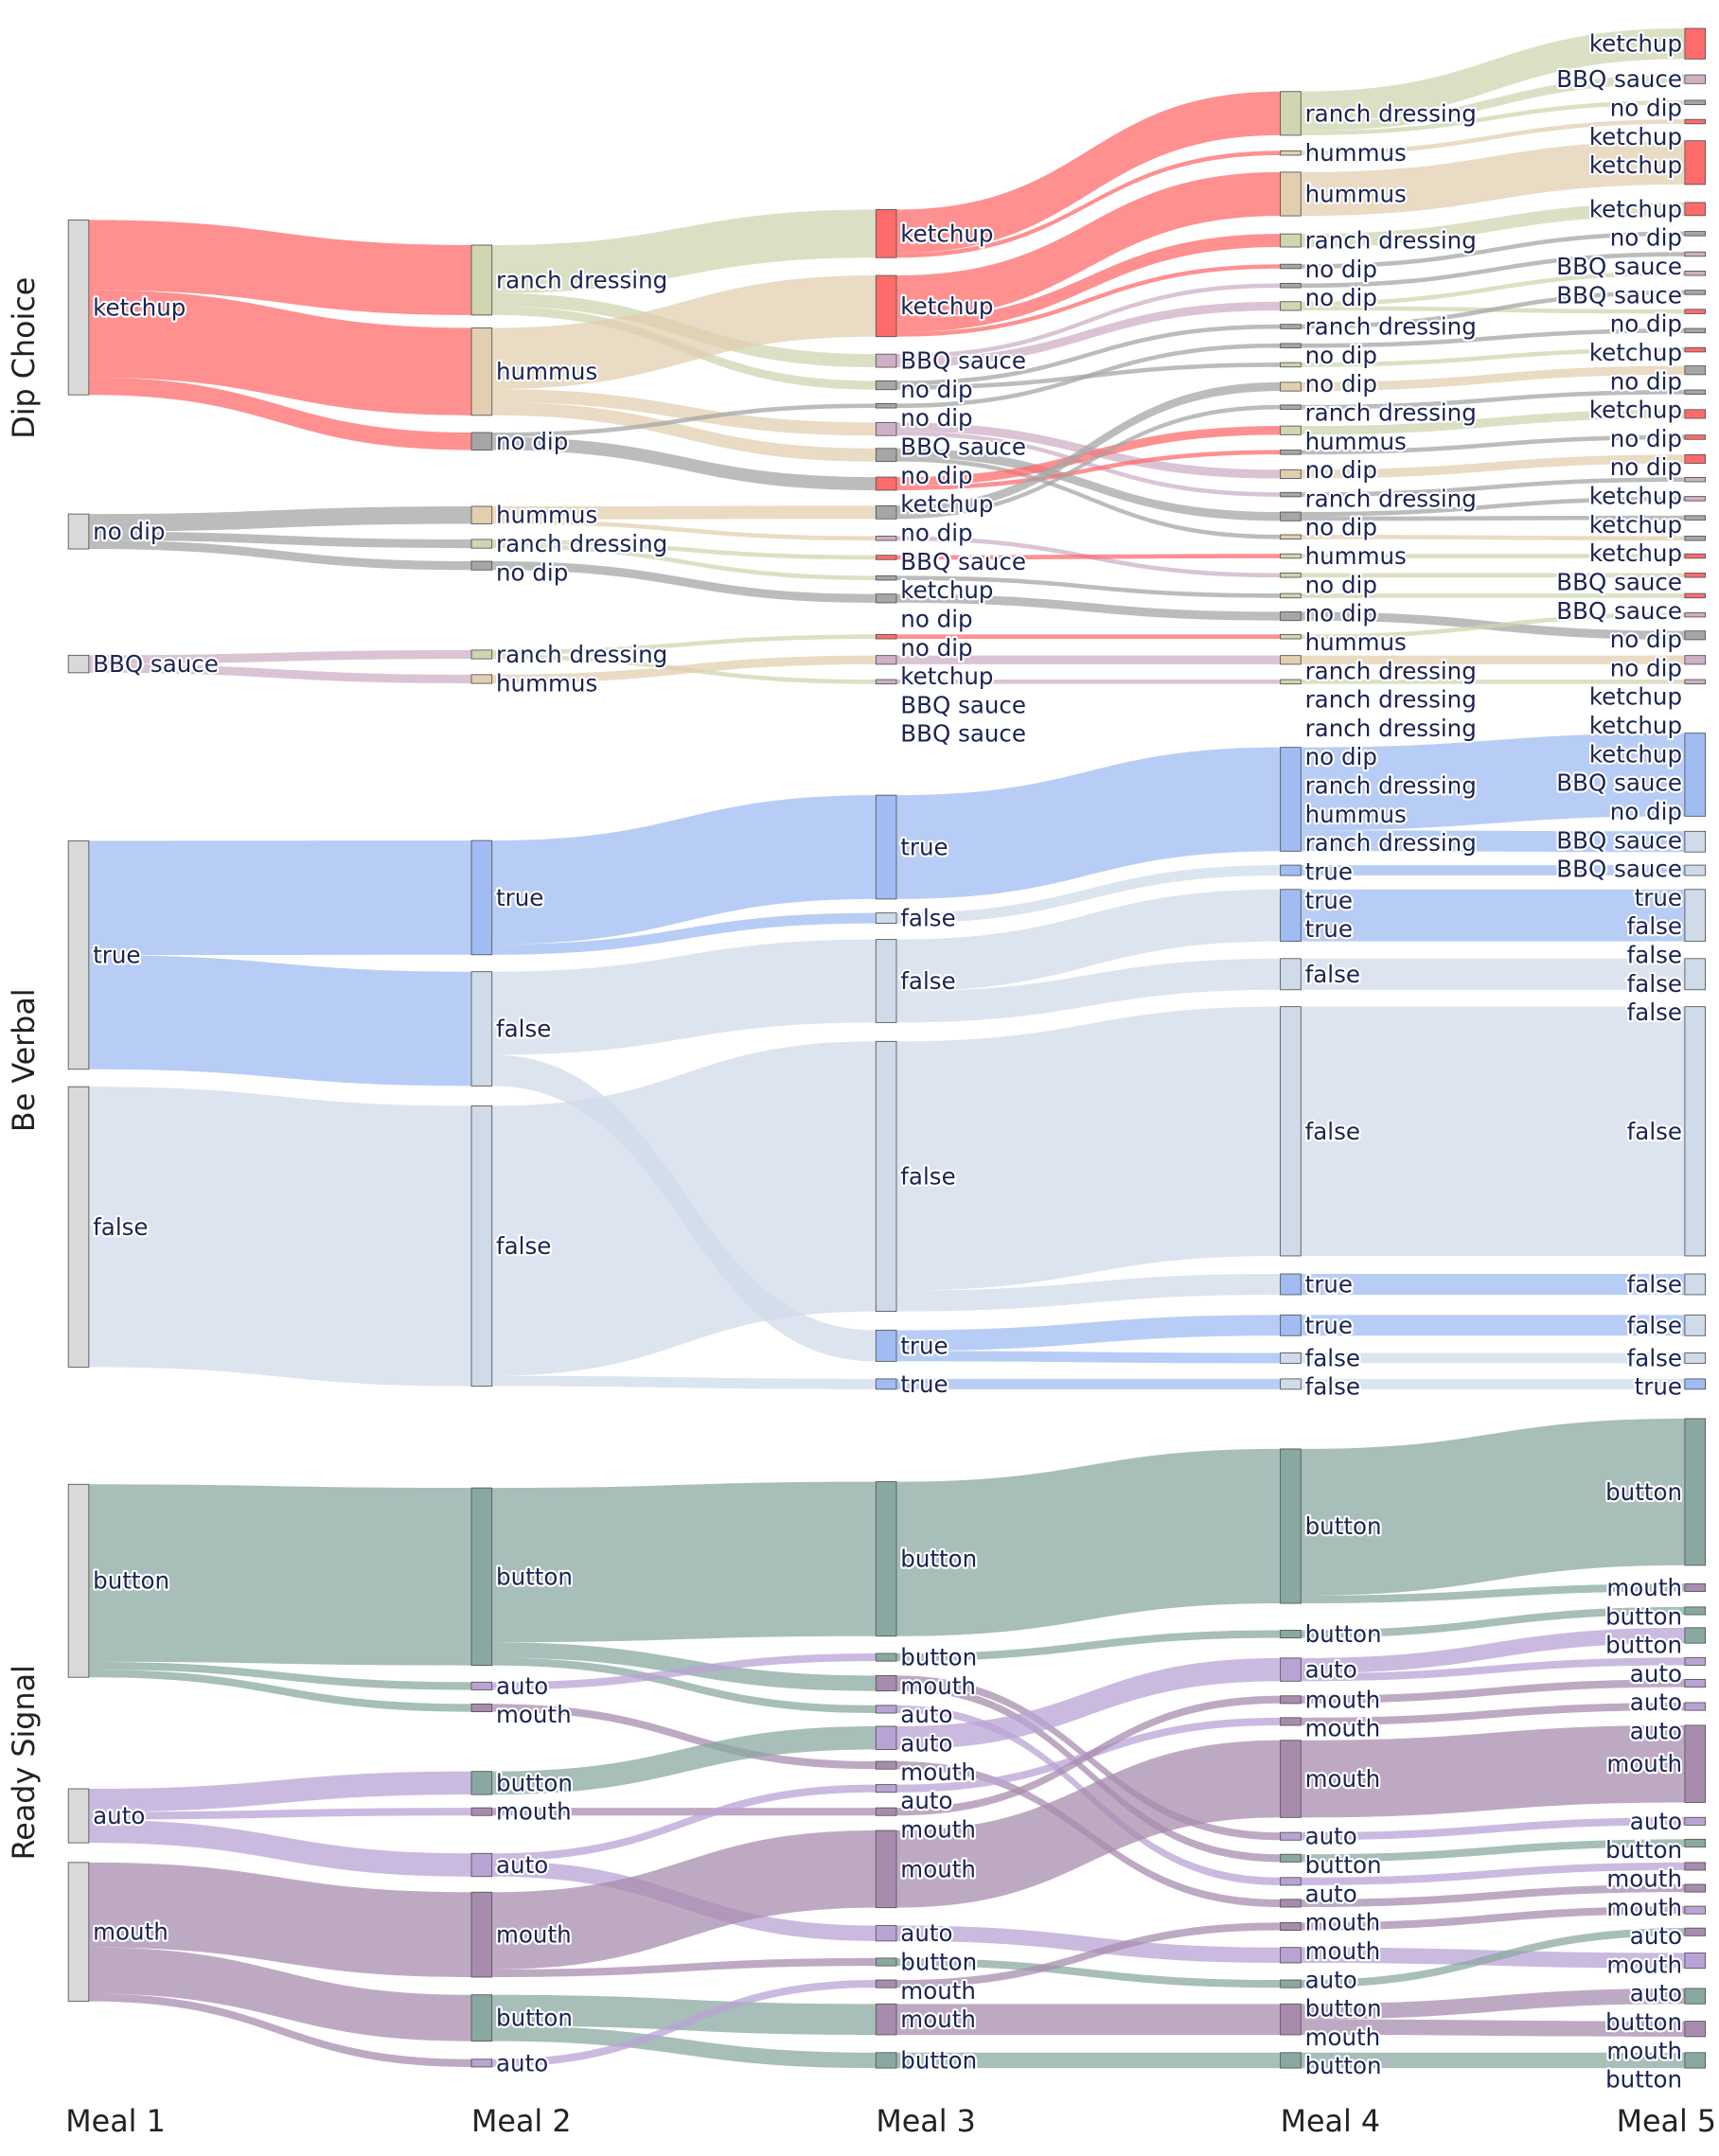 The image size is (1719, 2156). Describe the element at coordinates (78, 531) in the screenshot. I see `node-dip-choice-meal1-no-dip` at that location.